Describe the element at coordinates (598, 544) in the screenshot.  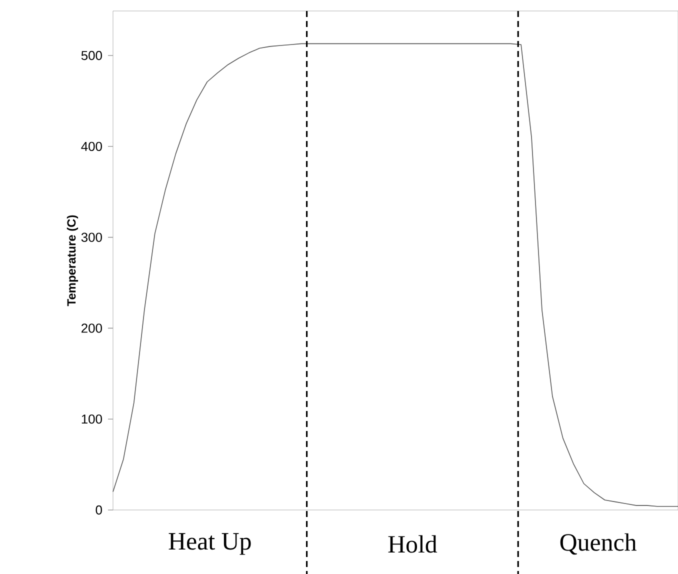
I see `text: Quench` at that location.